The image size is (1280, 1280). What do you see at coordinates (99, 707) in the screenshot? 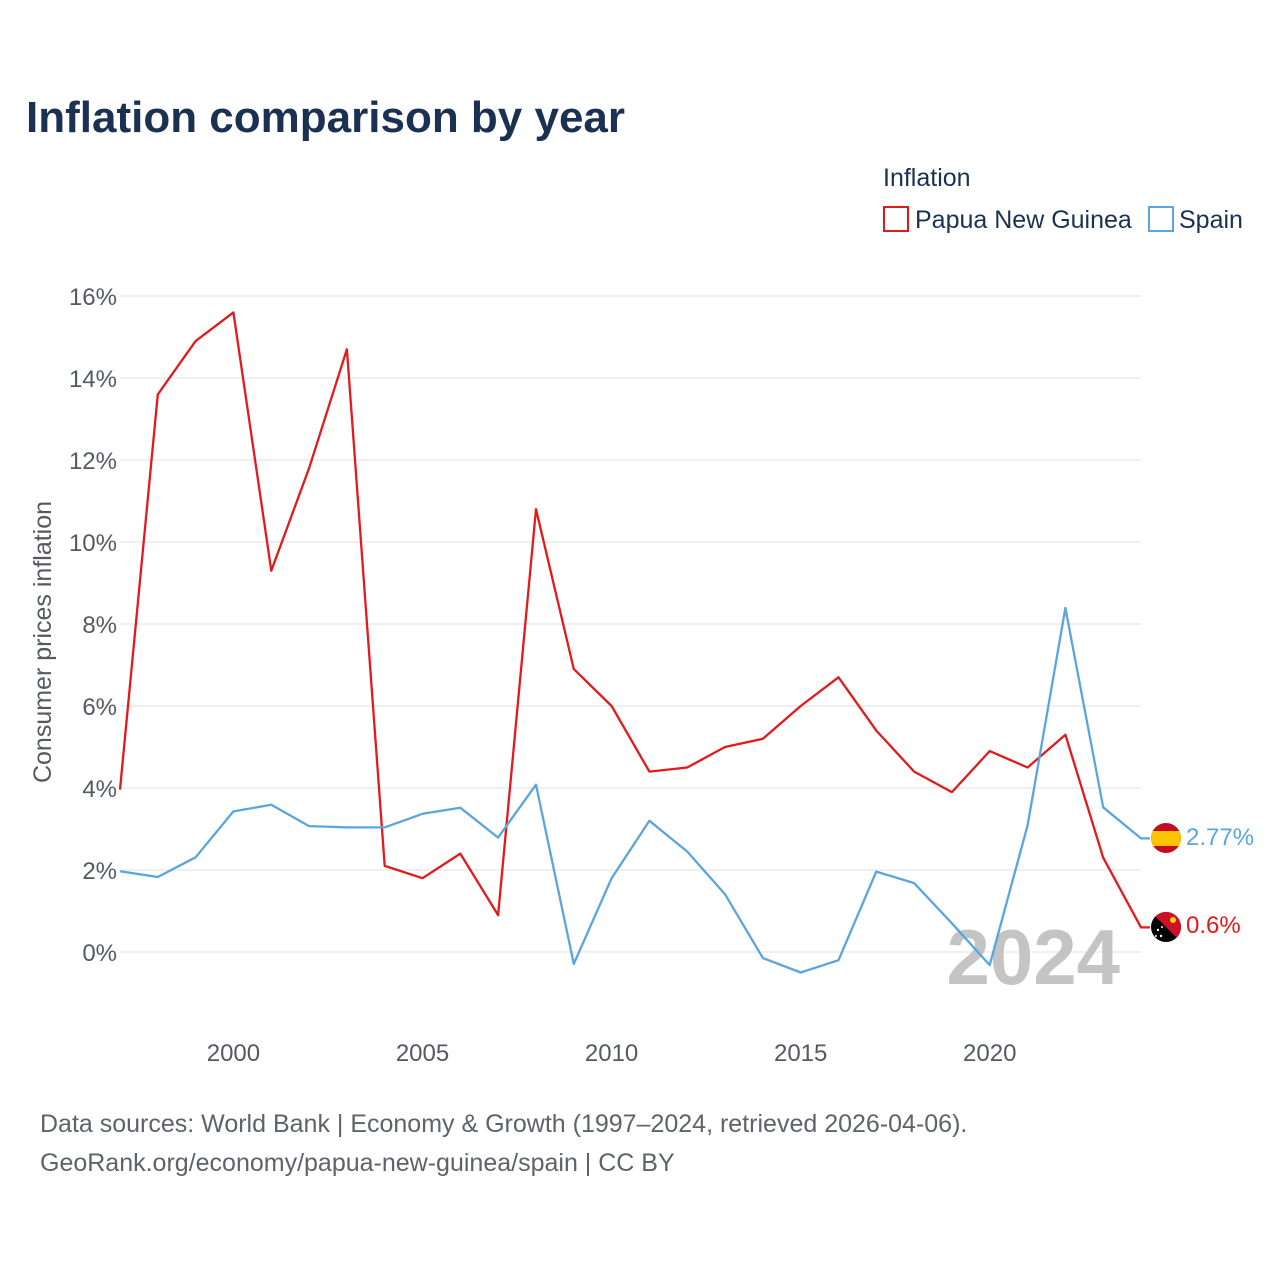
I see `y-tick-label: 6%` at bounding box center [99, 707].